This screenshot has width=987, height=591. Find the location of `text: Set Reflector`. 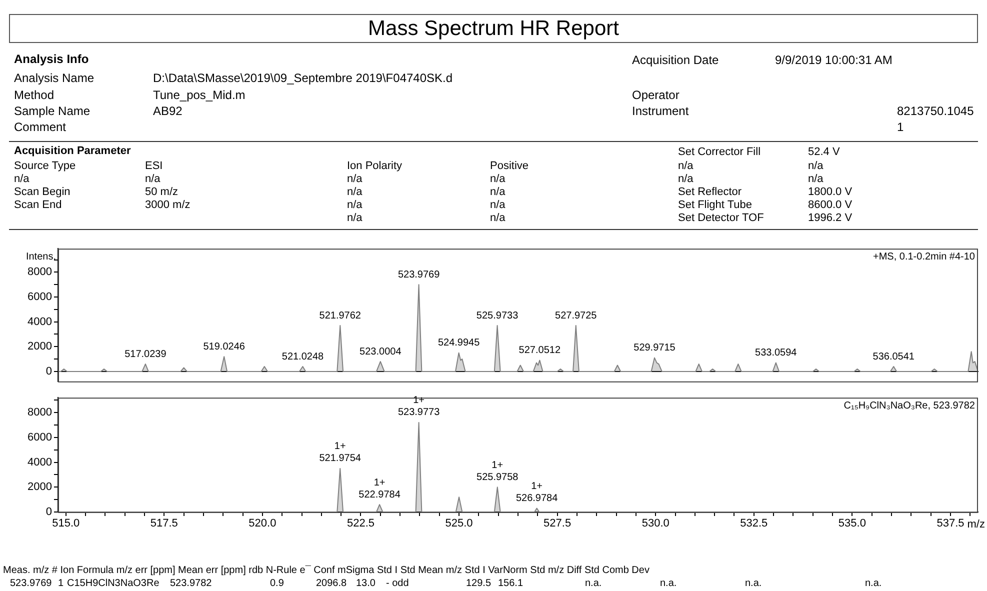

text: Set Reflector is located at coordinates (710, 192).